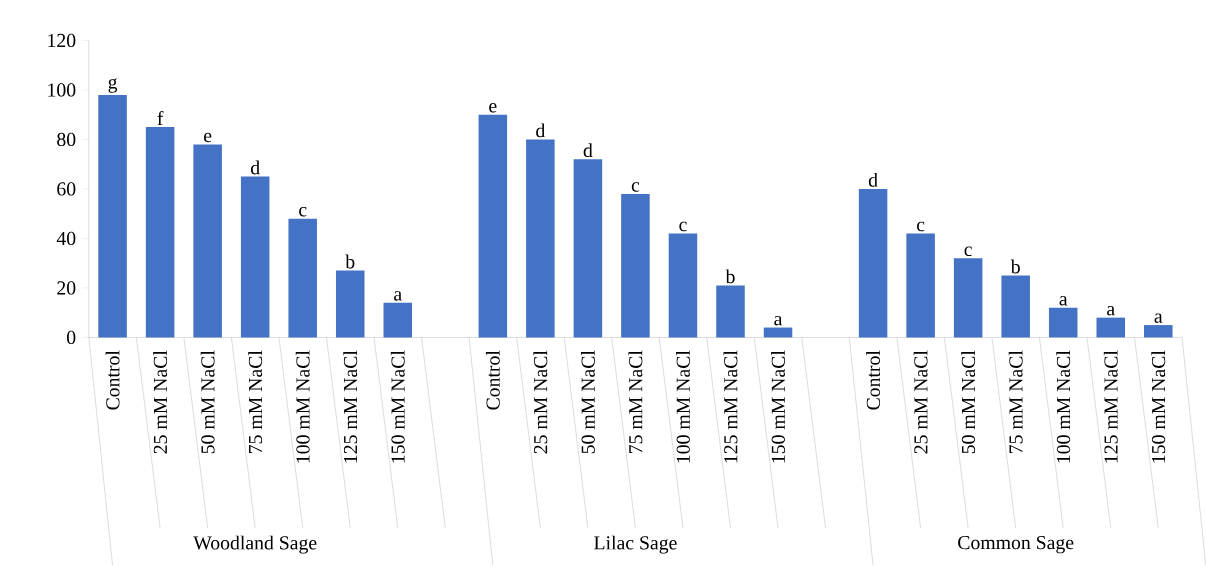 The height and width of the screenshot is (566, 1206). Describe the element at coordinates (1016, 545) in the screenshot. I see `text: Common Sage` at that location.